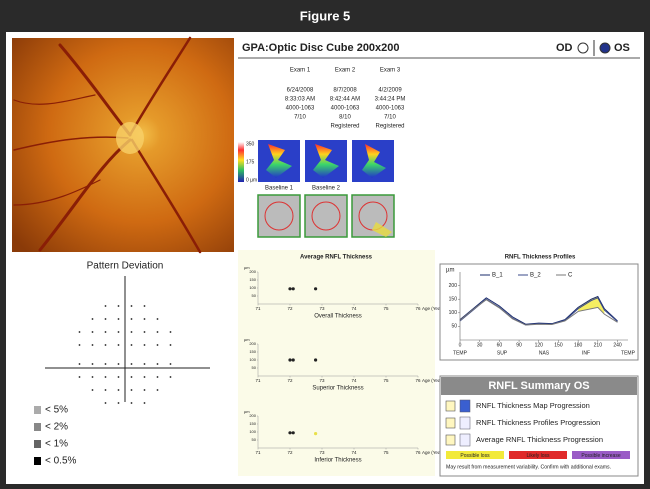 The image size is (650, 489). Describe the element at coordinates (570, 276) in the screenshot. I see `legend-label: C` at that location.